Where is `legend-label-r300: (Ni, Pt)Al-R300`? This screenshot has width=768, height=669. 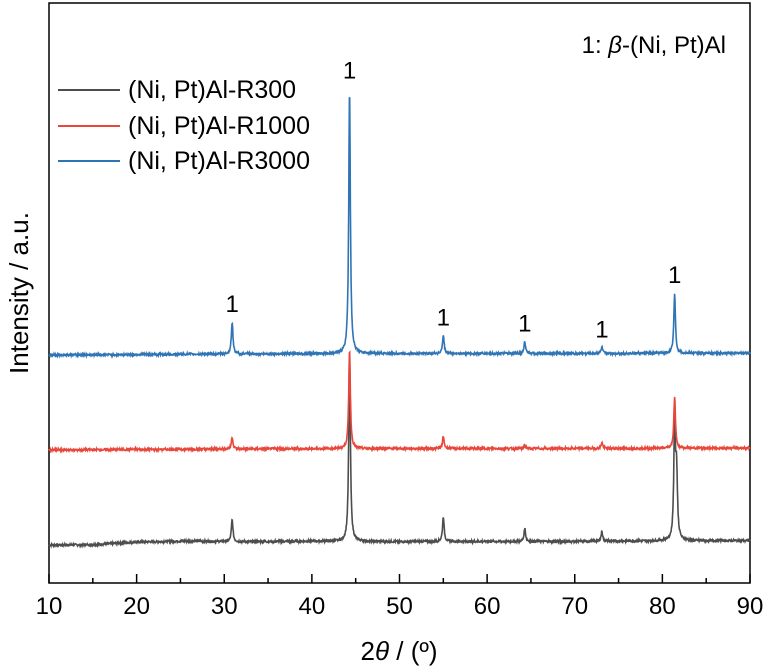
legend-label-r300: (Ni, Pt)Al-R300 is located at coordinates (212, 90).